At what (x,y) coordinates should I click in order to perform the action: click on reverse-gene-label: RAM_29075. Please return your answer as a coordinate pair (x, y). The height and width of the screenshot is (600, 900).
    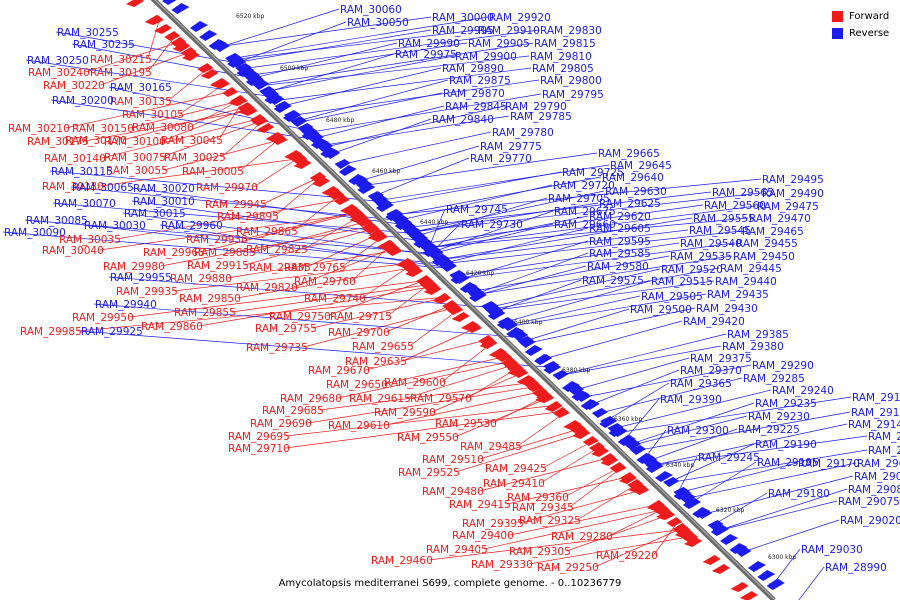
    Looking at the image, I should click on (869, 502).